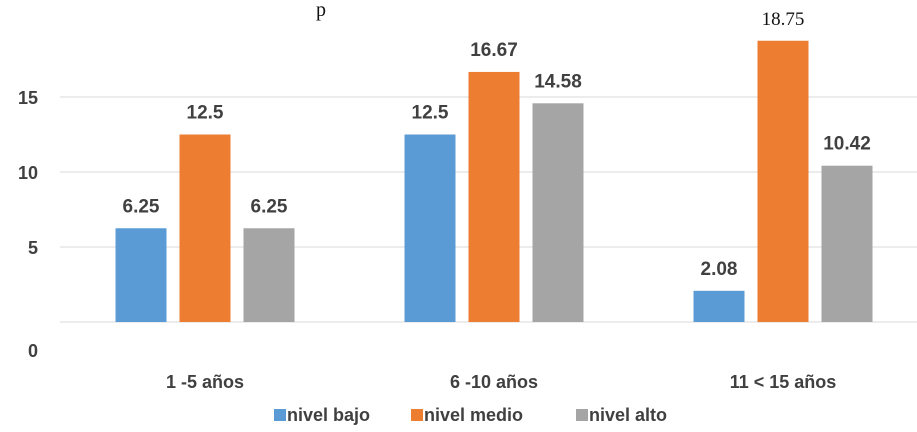 This screenshot has height=432, width=917. What do you see at coordinates (719, 269) in the screenshot?
I see `data-label: 2.08` at bounding box center [719, 269].